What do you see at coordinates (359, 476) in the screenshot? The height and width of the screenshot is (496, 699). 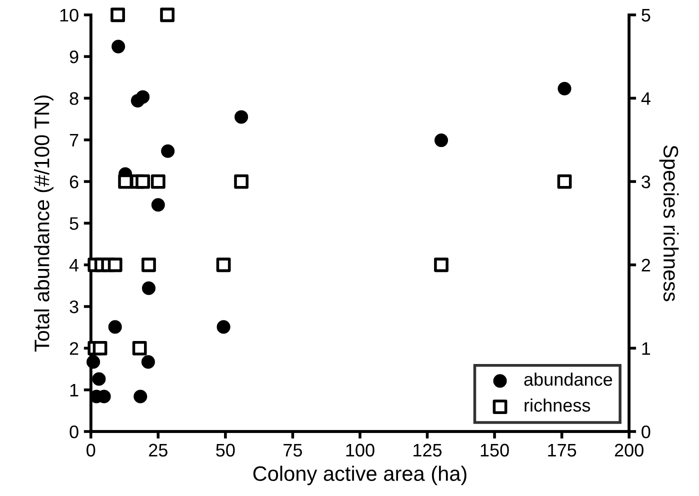 I see `x-axis-title: Colony active area (ha)` at bounding box center [359, 476].